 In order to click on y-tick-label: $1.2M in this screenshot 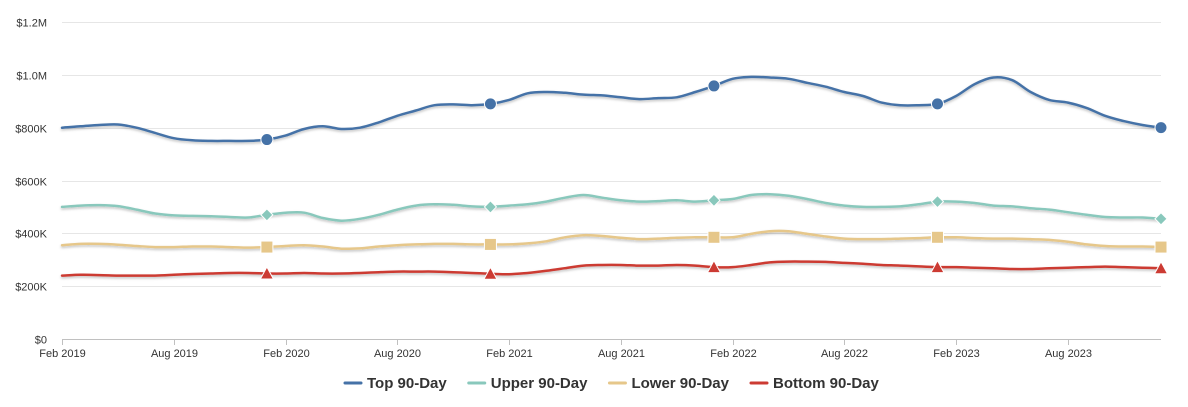, I will do `click(31, 24)`.